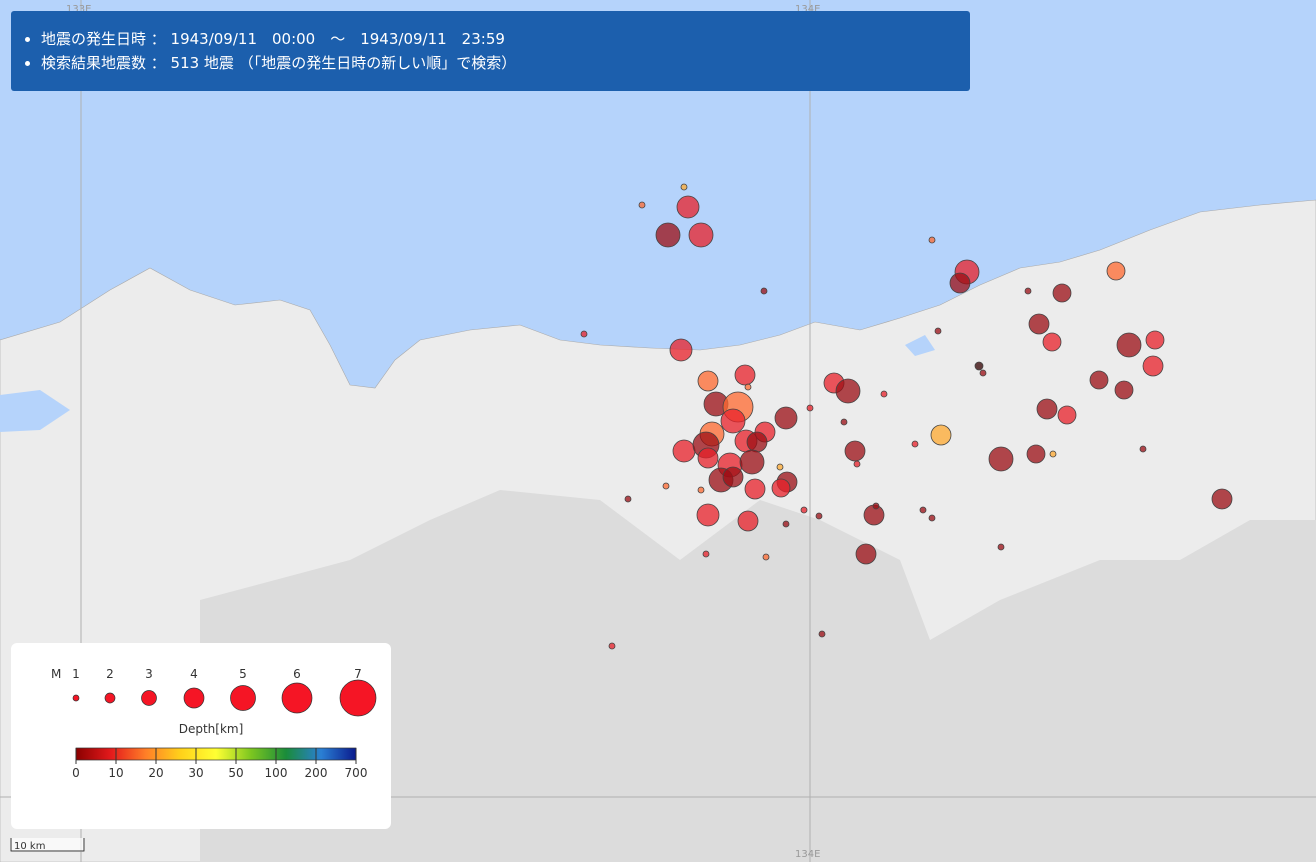 This screenshot has height=862, width=1316. What do you see at coordinates (920, 345) in the screenshot?
I see `lake` at bounding box center [920, 345].